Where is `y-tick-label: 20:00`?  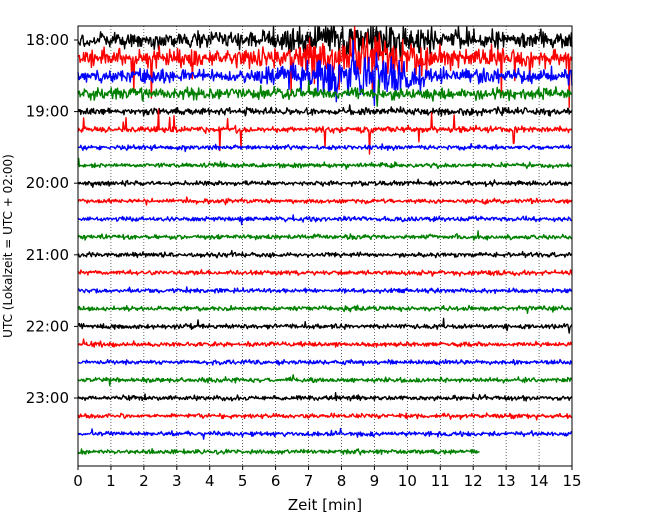
y-tick-label: 20:00 is located at coordinates (47, 183).